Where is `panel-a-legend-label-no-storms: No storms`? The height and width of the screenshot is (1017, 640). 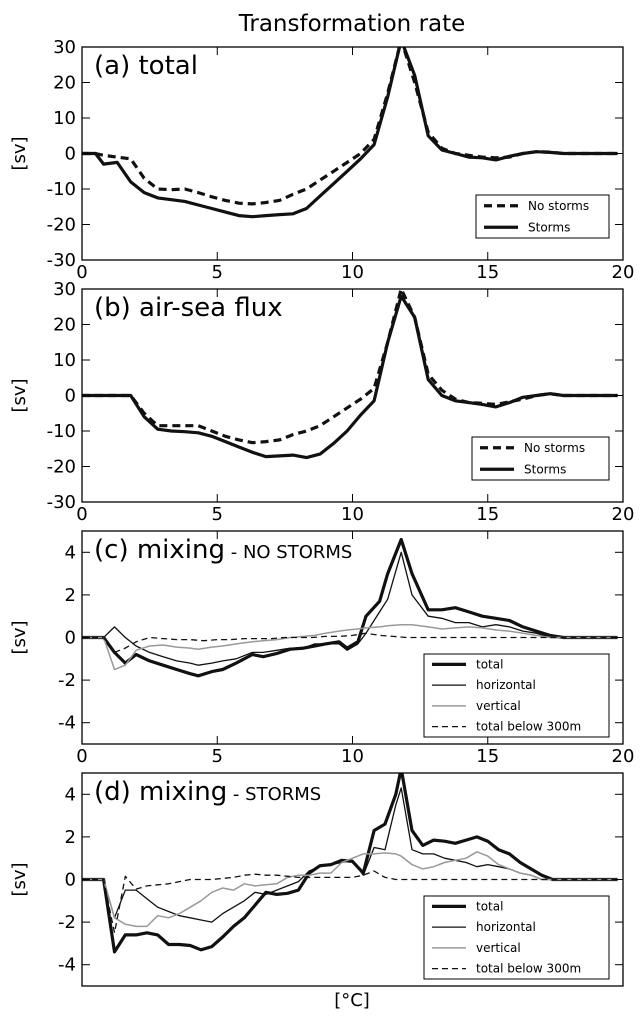 panel-a-legend-label-no-storms: No storms is located at coordinates (558, 206).